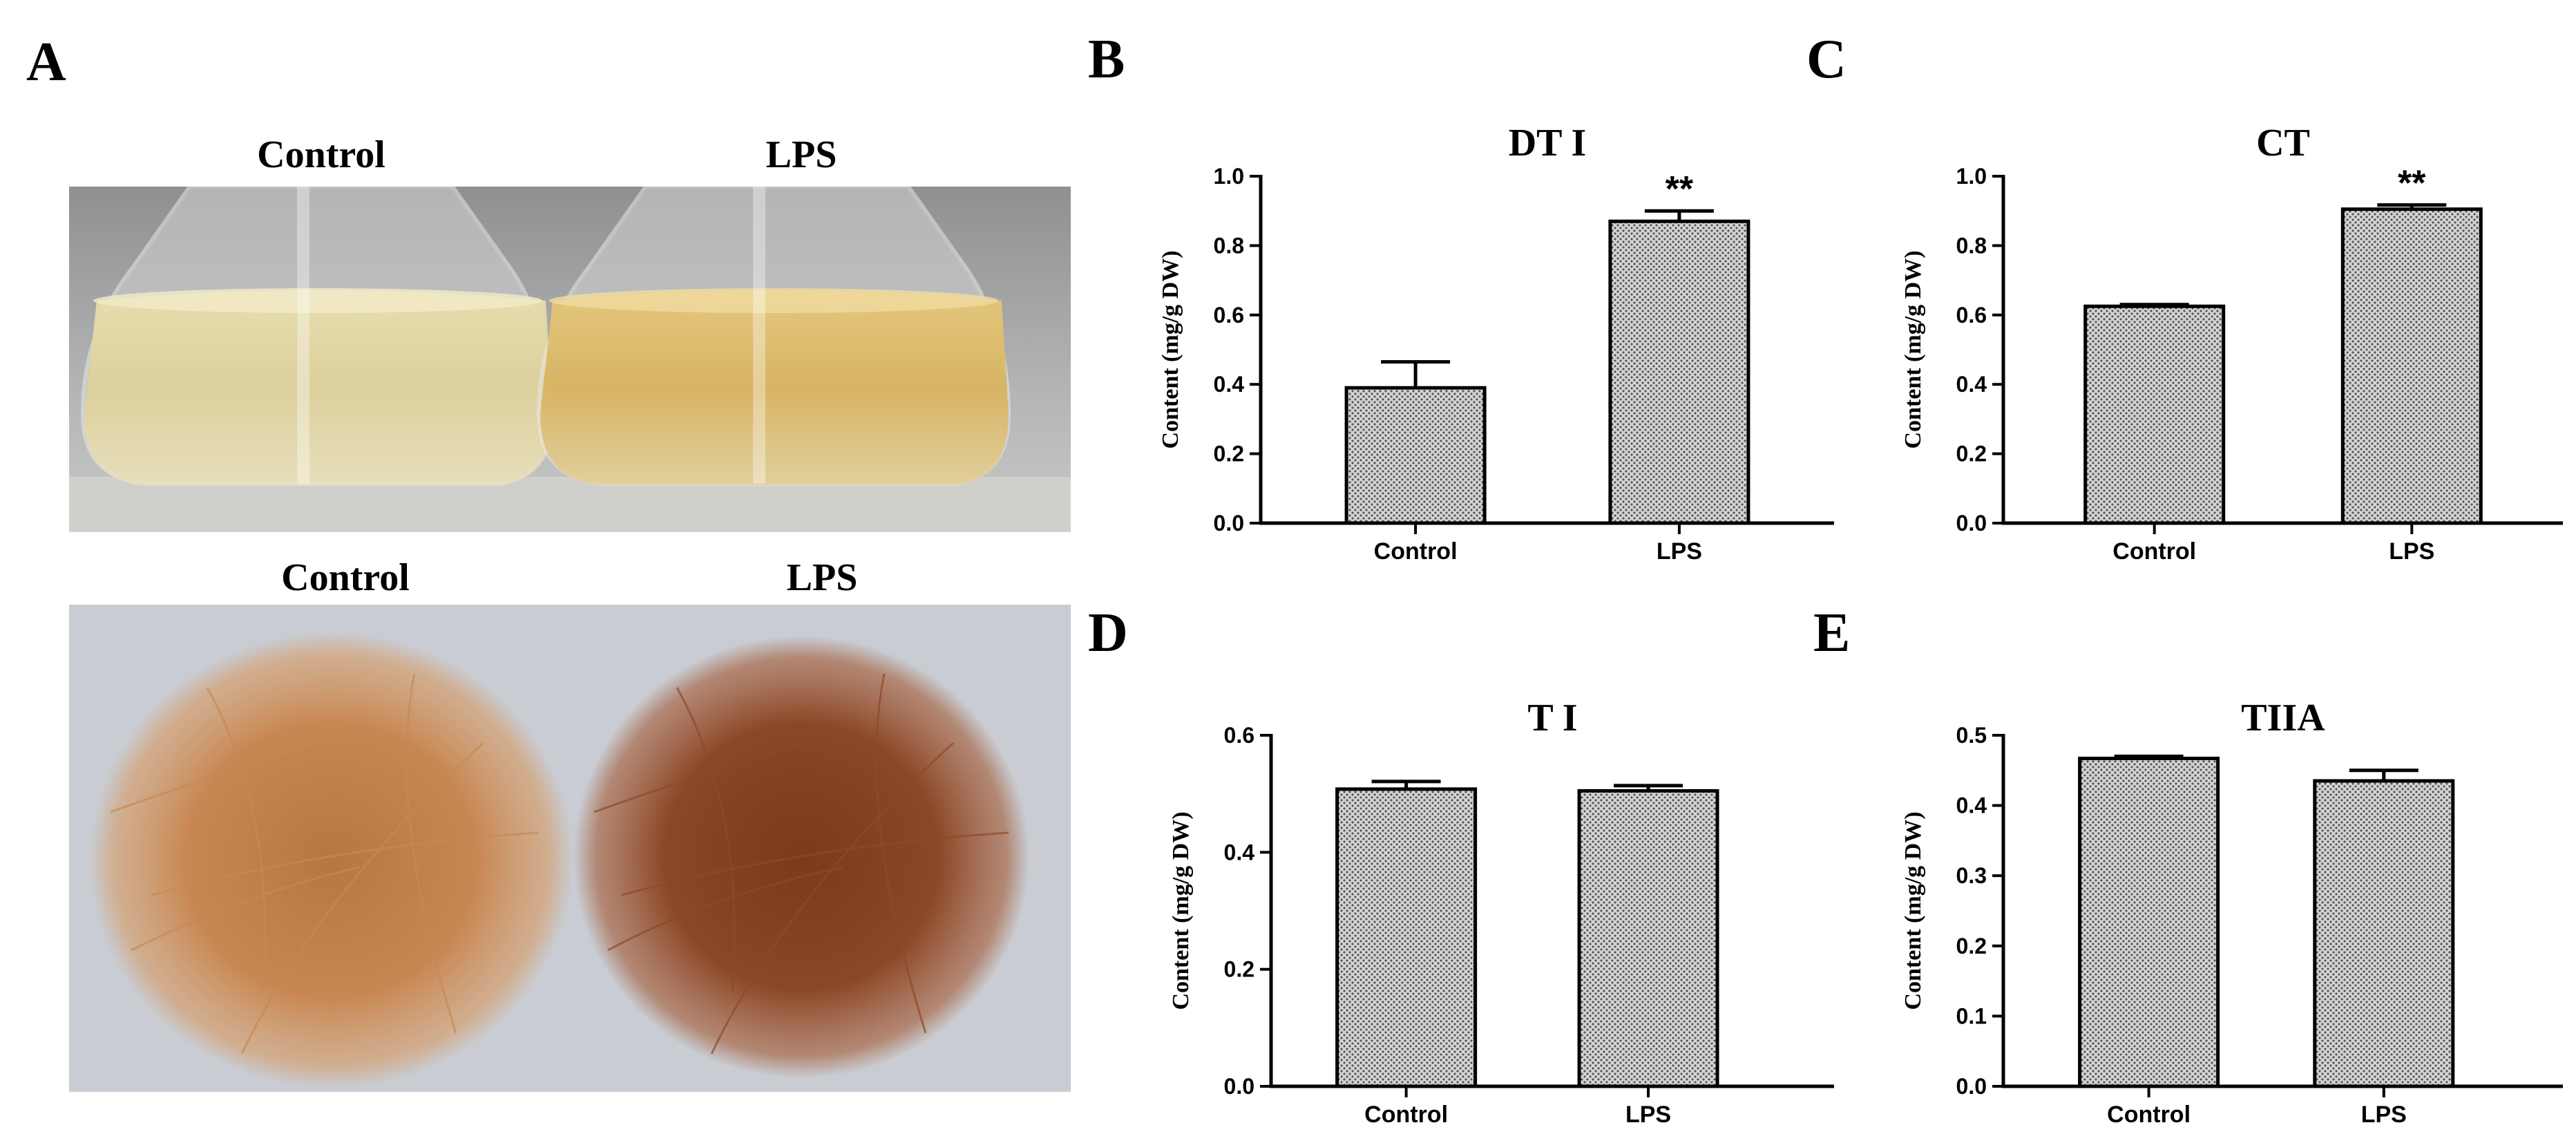 This screenshot has width=2576, height=1134. What do you see at coordinates (1106, 59) in the screenshot?
I see `panel-letter: B` at bounding box center [1106, 59].